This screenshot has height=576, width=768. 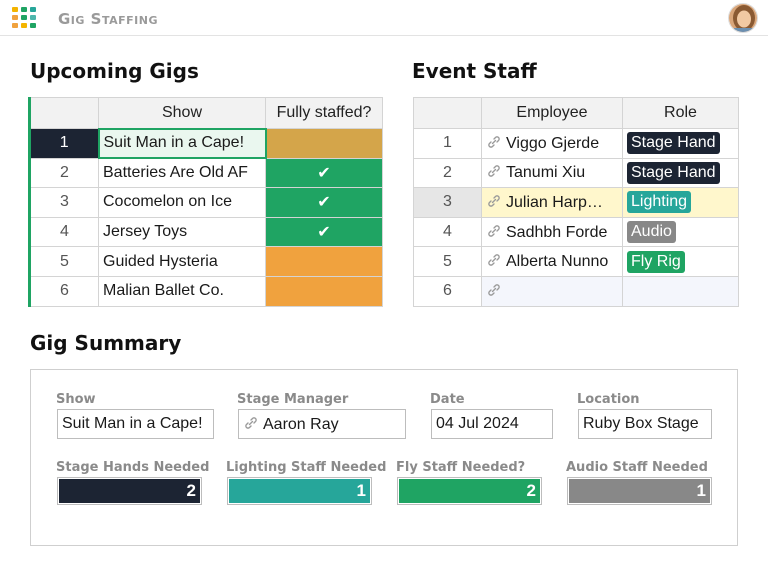 I want to click on role-cell, so click(x=680, y=291).